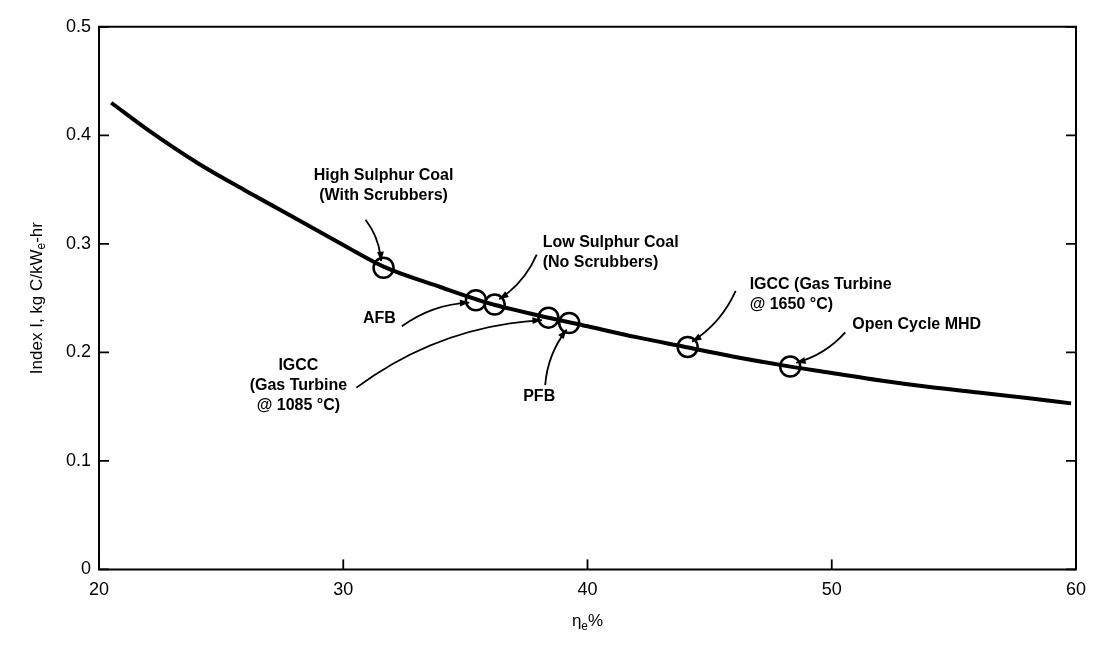 This screenshot has height=664, width=1104. Describe the element at coordinates (78, 459) in the screenshot. I see `y-tick-label: 0.1` at that location.